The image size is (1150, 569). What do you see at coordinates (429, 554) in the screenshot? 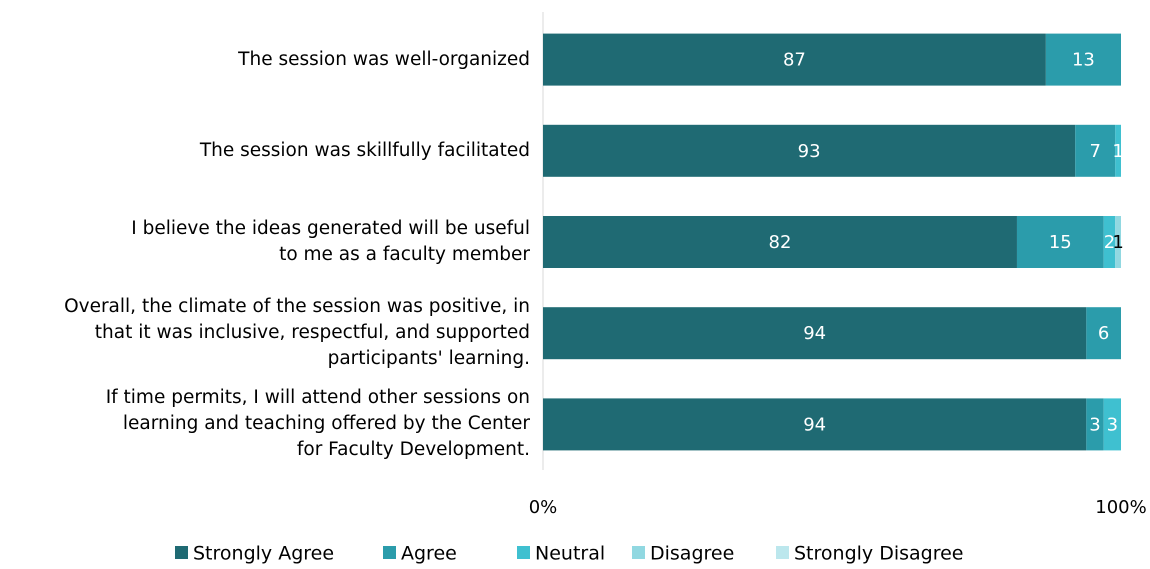
I see `legend-label: Agree` at bounding box center [429, 554].